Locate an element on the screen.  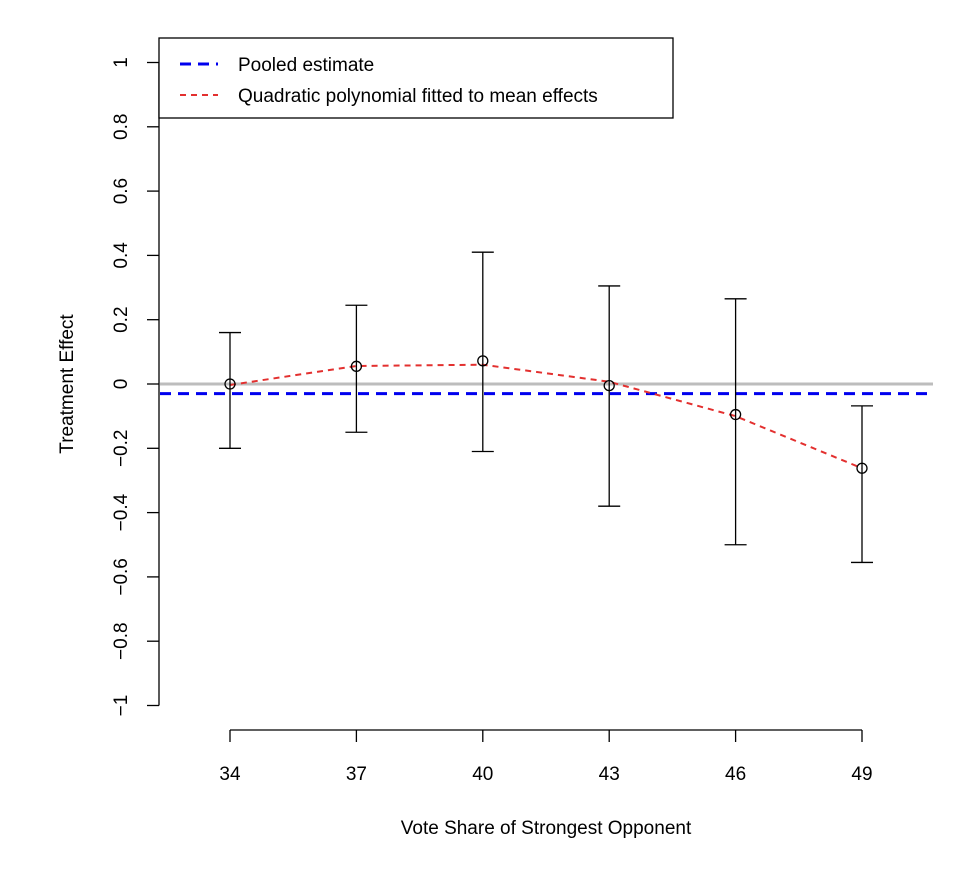
x-tick-label: 37 is located at coordinates (356, 774).